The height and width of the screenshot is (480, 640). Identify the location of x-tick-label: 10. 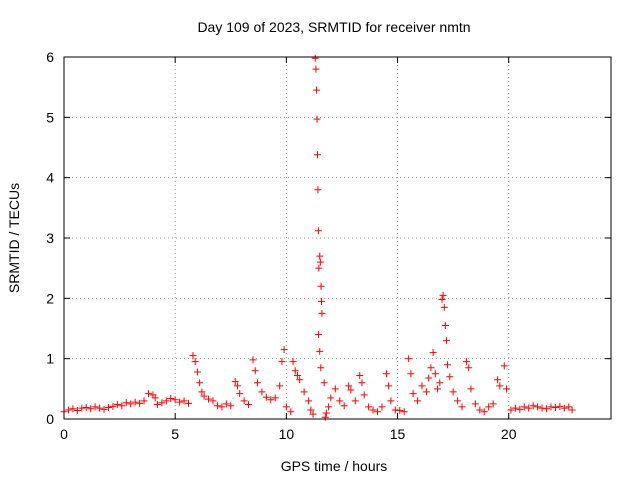
(287, 434).